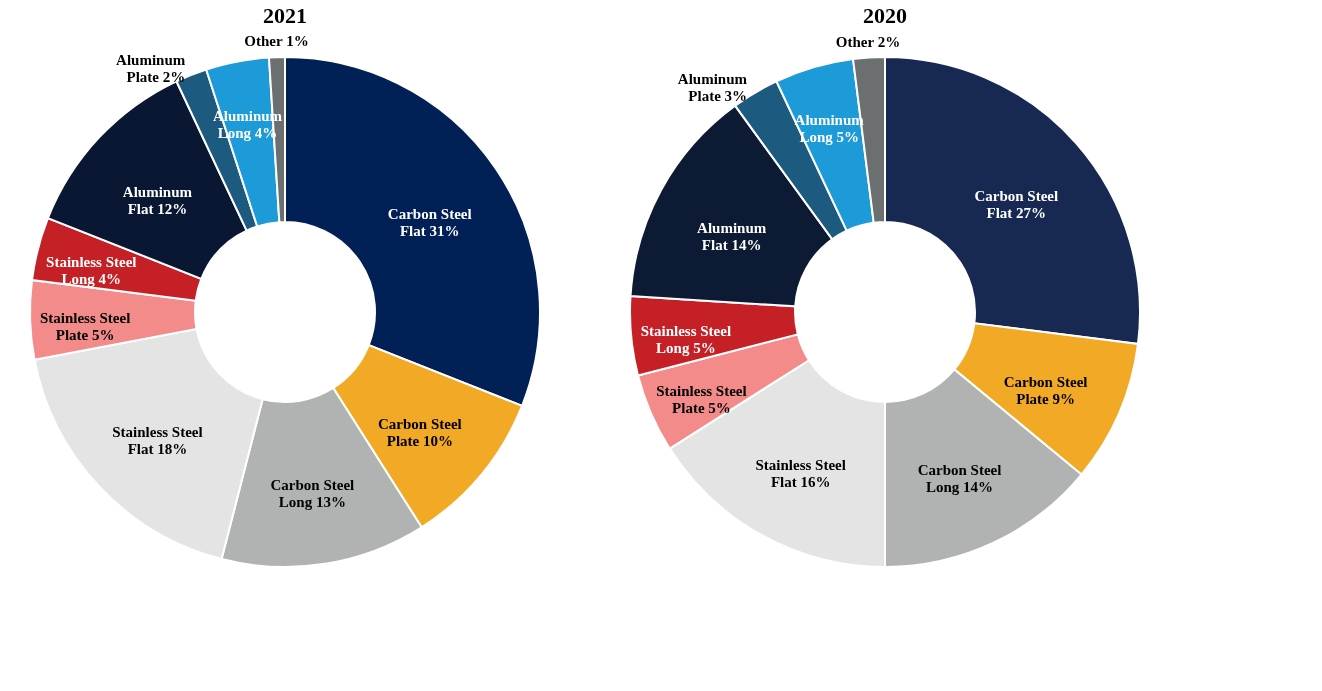 This screenshot has width=1322, height=691. Describe the element at coordinates (712, 87) in the screenshot. I see `slice-label: Aluminum Plate 3%` at that location.